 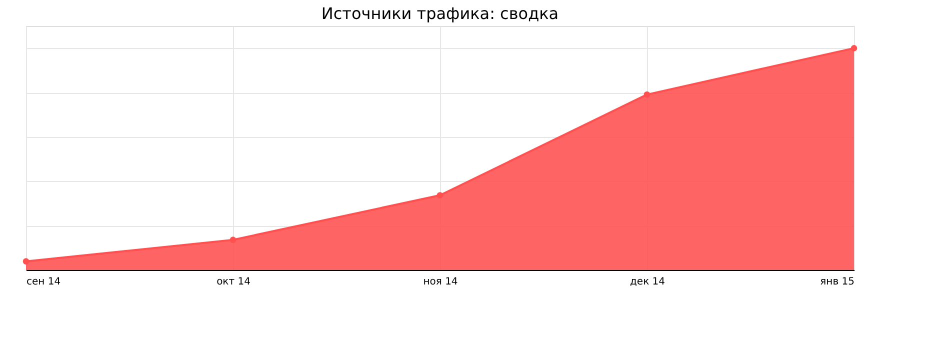 What do you see at coordinates (233, 282) in the screenshot?
I see `x-tick-label: окт 14` at bounding box center [233, 282].